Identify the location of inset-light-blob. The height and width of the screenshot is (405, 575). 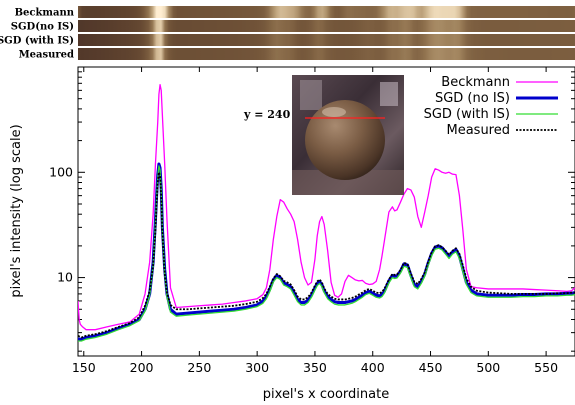
(311, 95).